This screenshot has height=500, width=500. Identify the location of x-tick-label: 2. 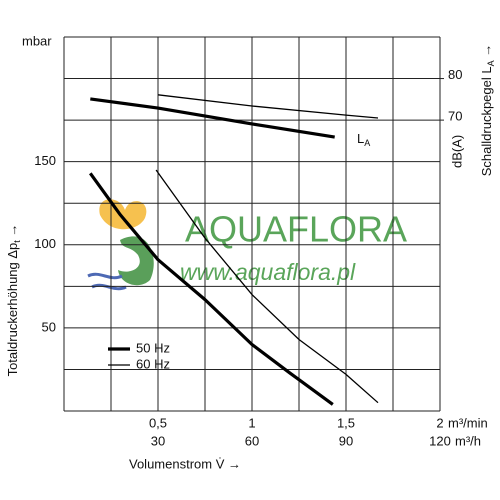
(439, 422).